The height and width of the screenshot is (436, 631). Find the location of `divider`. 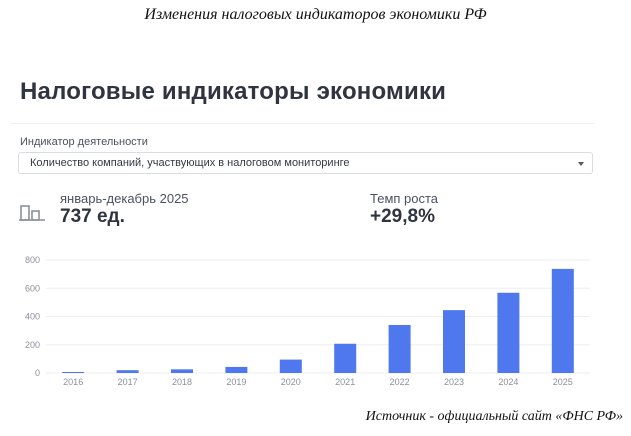

divider is located at coordinates (302, 123).